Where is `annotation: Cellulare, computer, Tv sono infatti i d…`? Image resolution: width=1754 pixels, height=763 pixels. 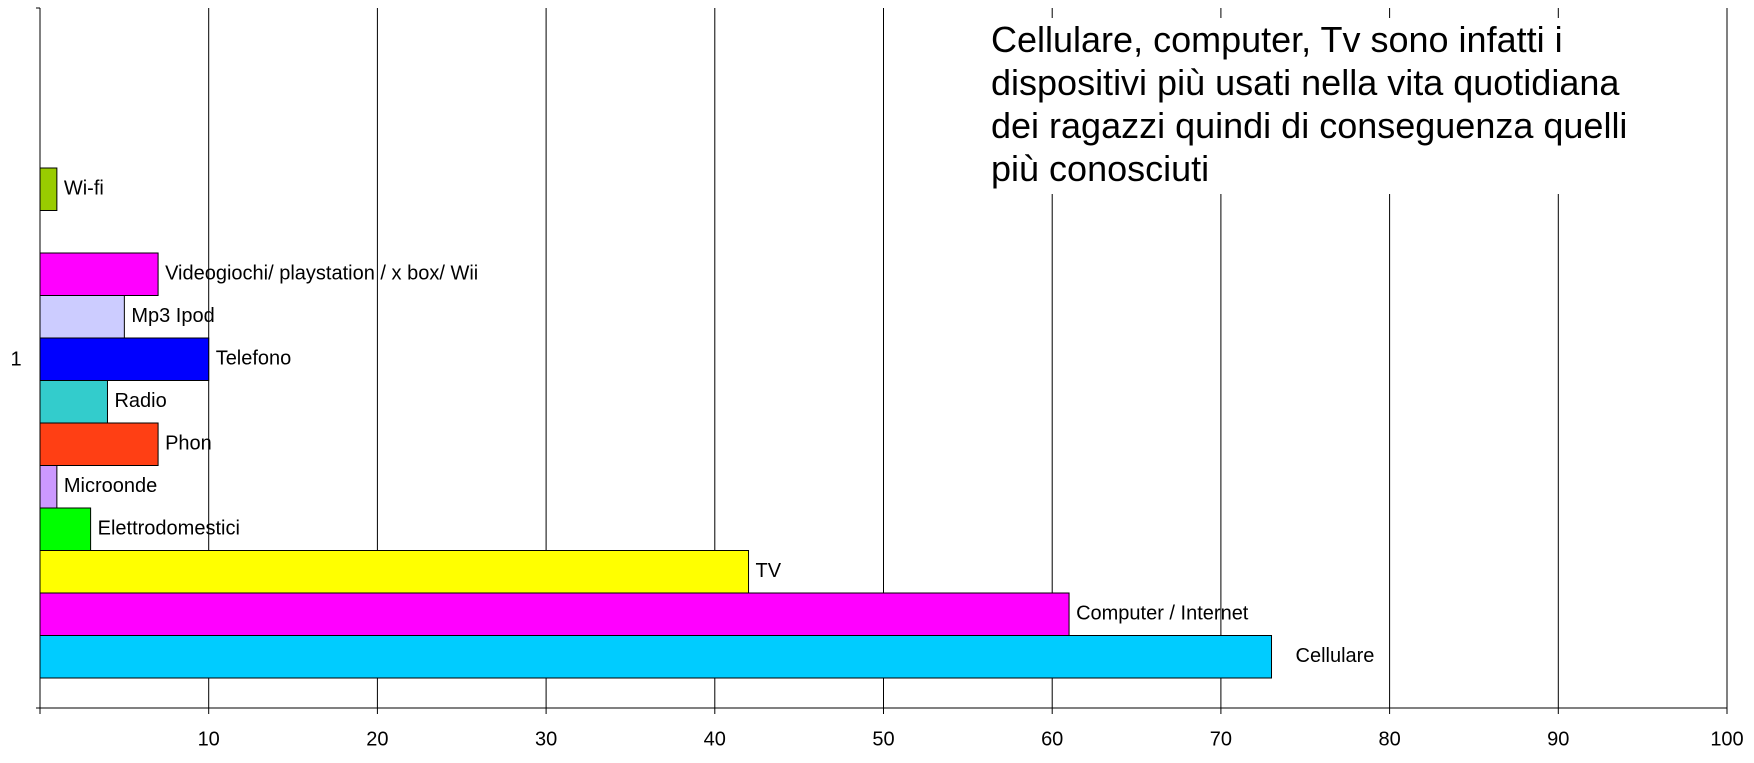 annotation: Cellulare, computer, Tv sono infatti i d… is located at coordinates (1321, 106).